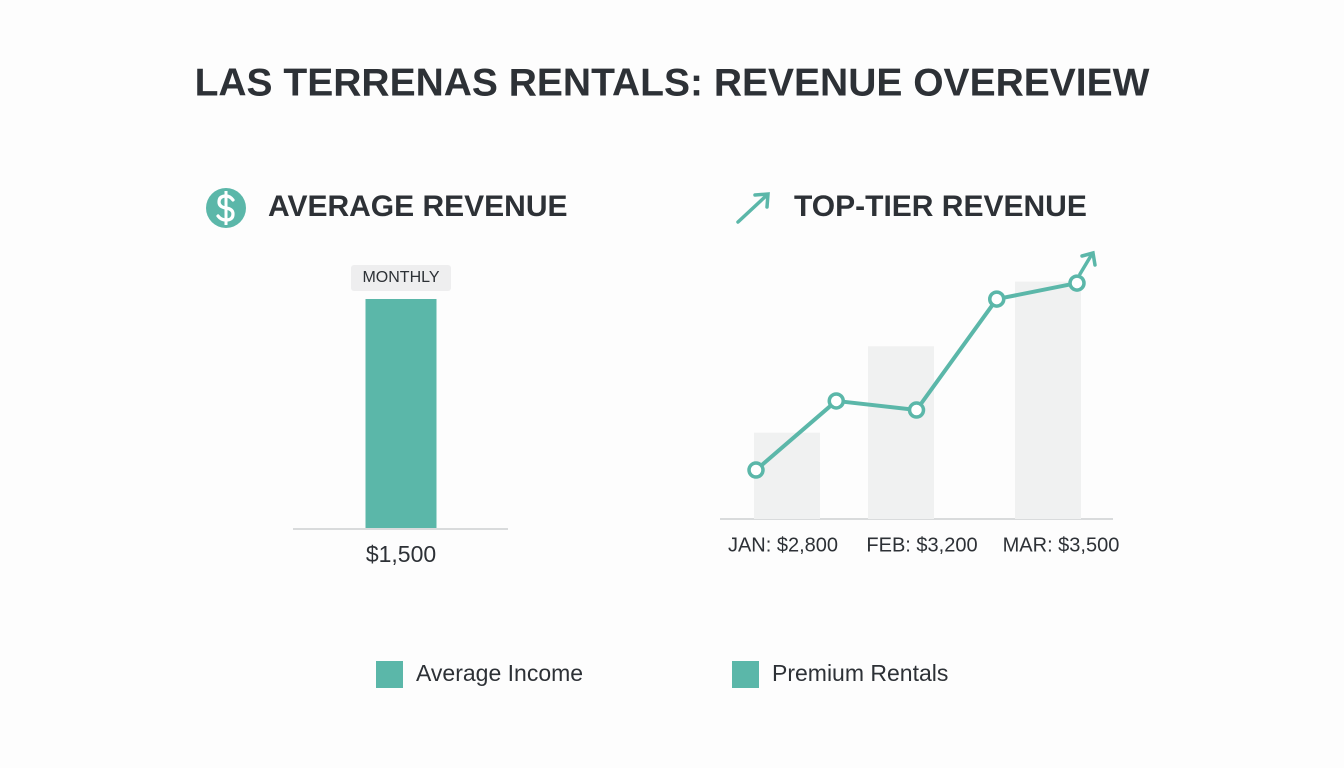 Image resolution: width=1344 pixels, height=768 pixels. I want to click on category-label: MONTHLY, so click(400, 277).